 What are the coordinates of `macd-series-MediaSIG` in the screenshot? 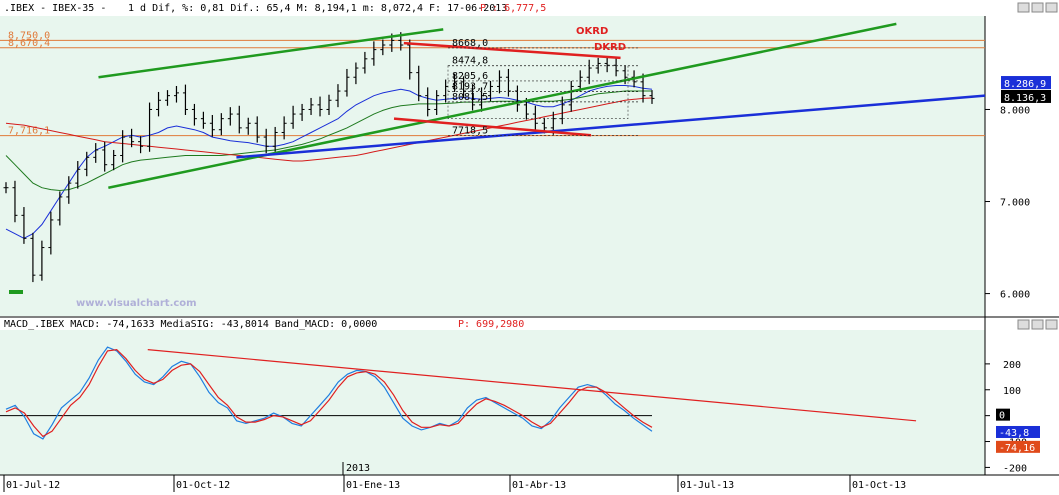 It's located at (329, 393).